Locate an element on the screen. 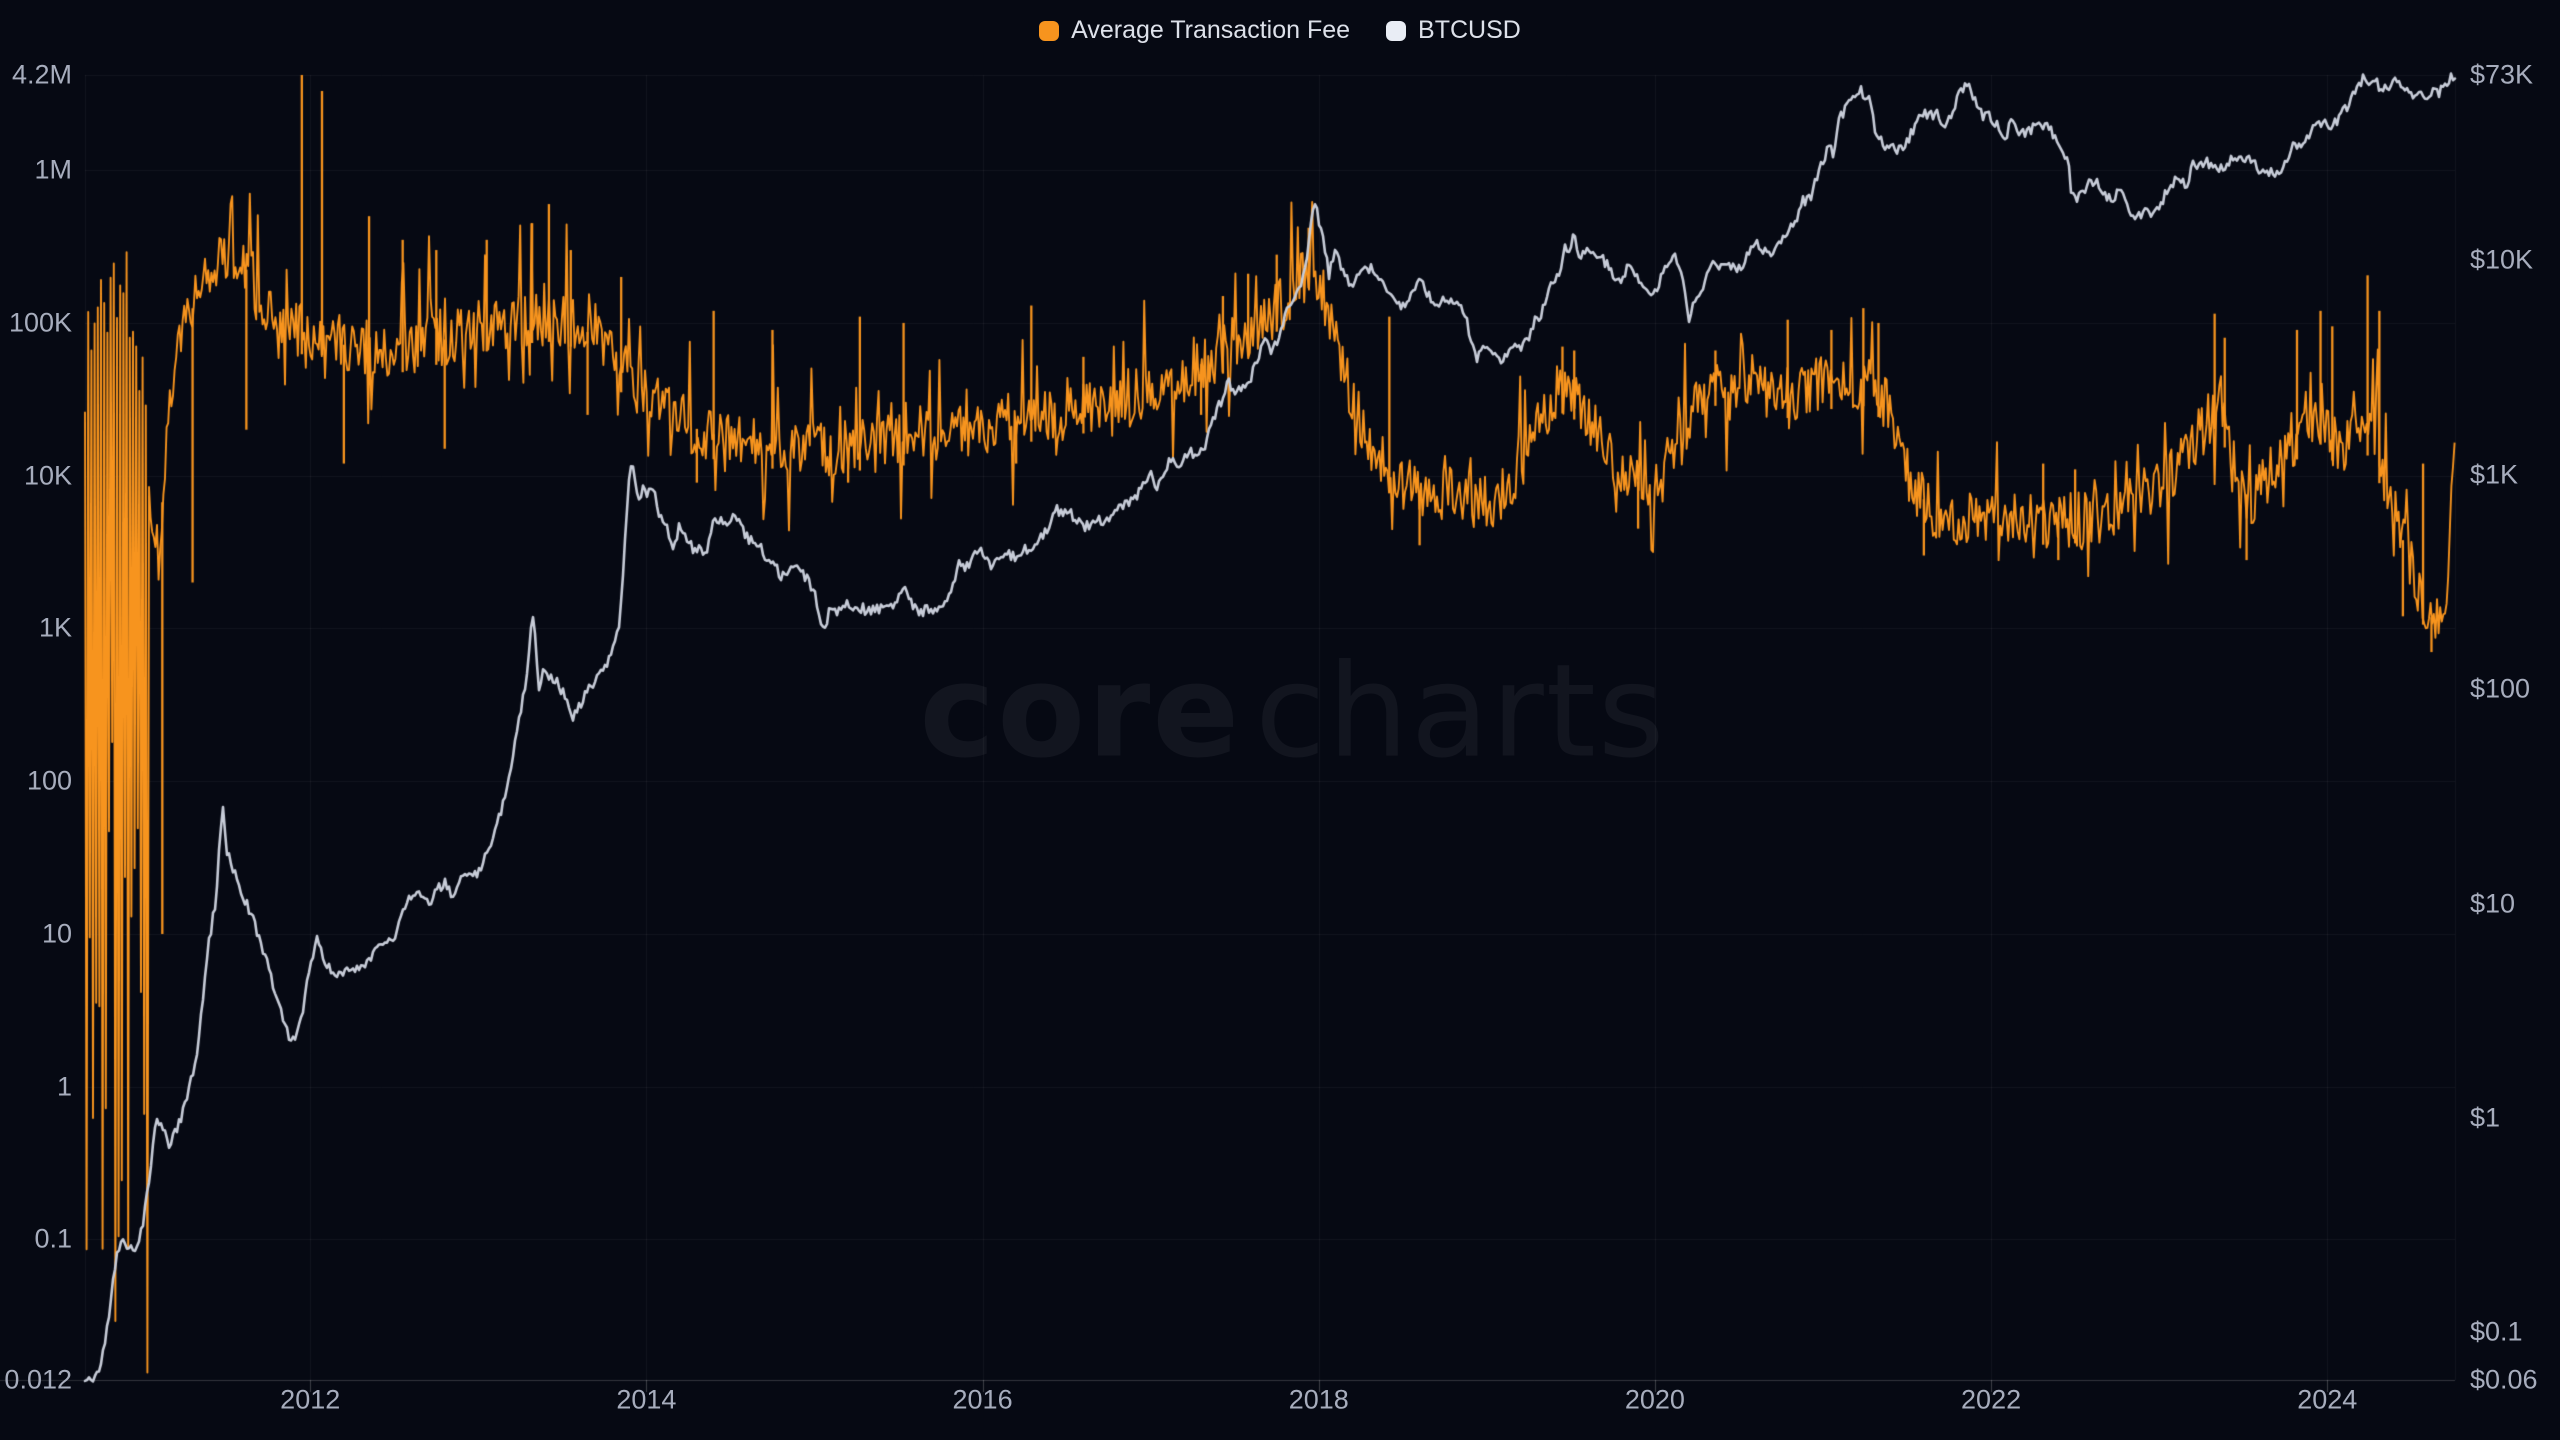  legend-item-btcusd: BTCUSD is located at coordinates (1453, 30).